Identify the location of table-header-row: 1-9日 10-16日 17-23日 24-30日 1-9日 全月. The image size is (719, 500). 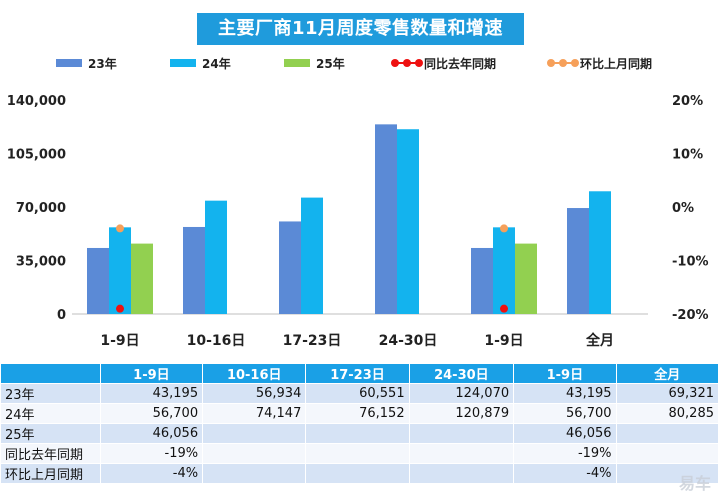
(359, 373).